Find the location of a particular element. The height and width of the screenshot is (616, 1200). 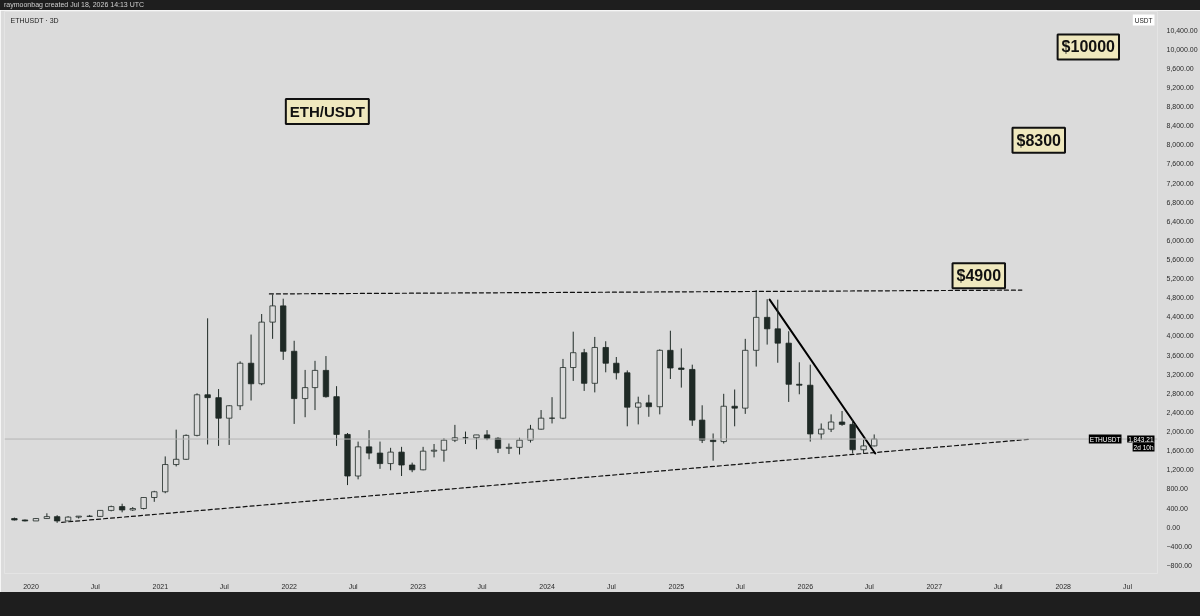

text: ETH/USDT is located at coordinates (327, 112).